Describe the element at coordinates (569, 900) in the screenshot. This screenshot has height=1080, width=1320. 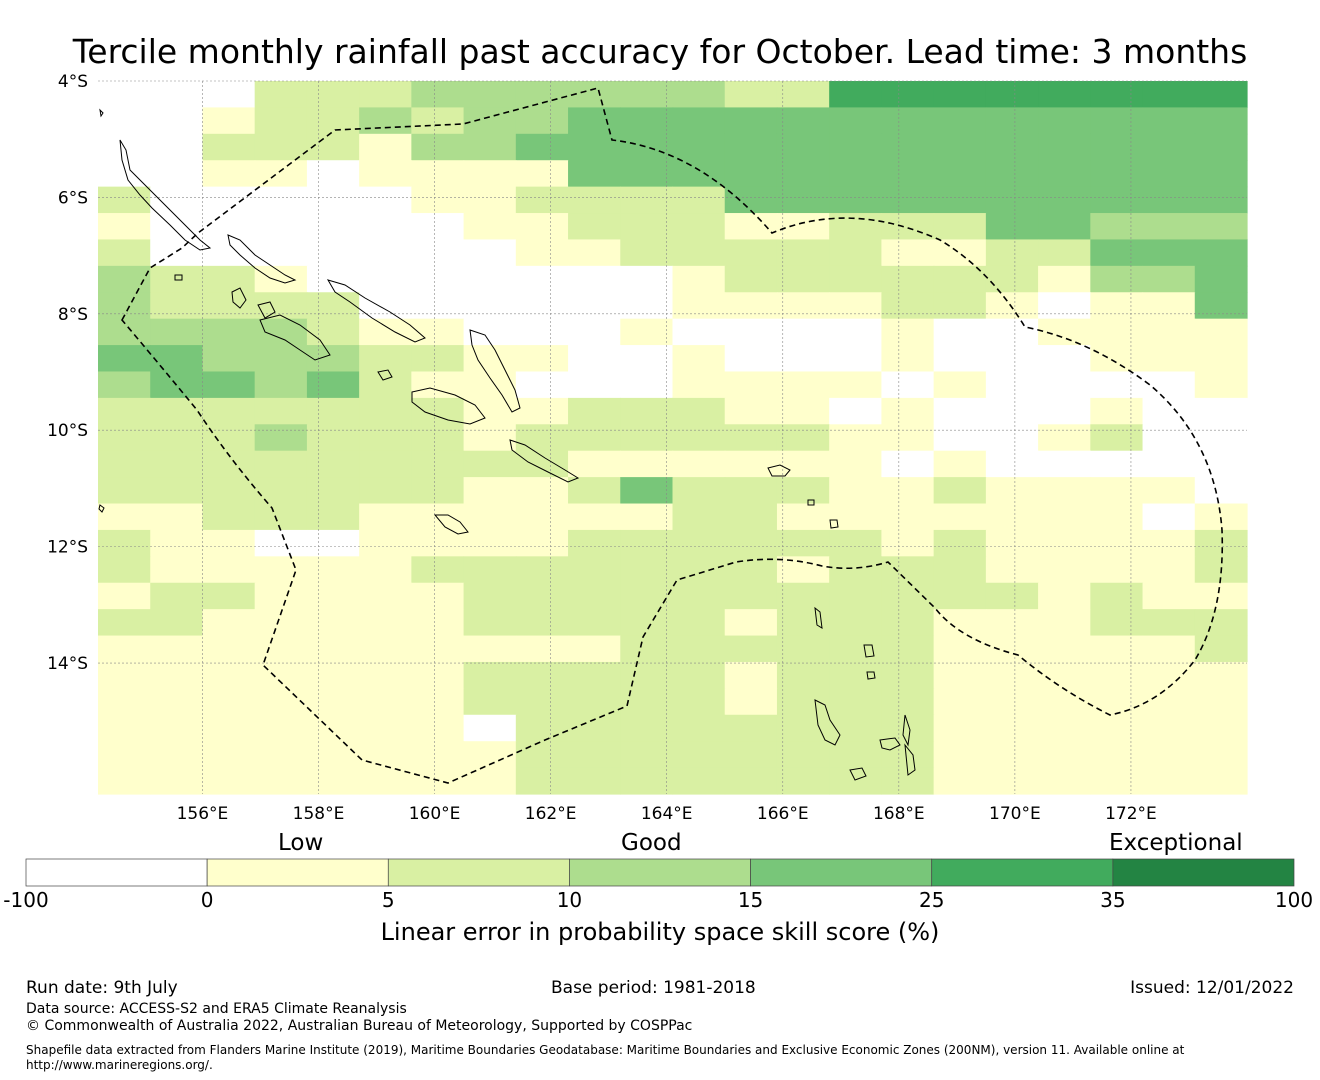
I see `colorbar-tick-label: 10` at that location.